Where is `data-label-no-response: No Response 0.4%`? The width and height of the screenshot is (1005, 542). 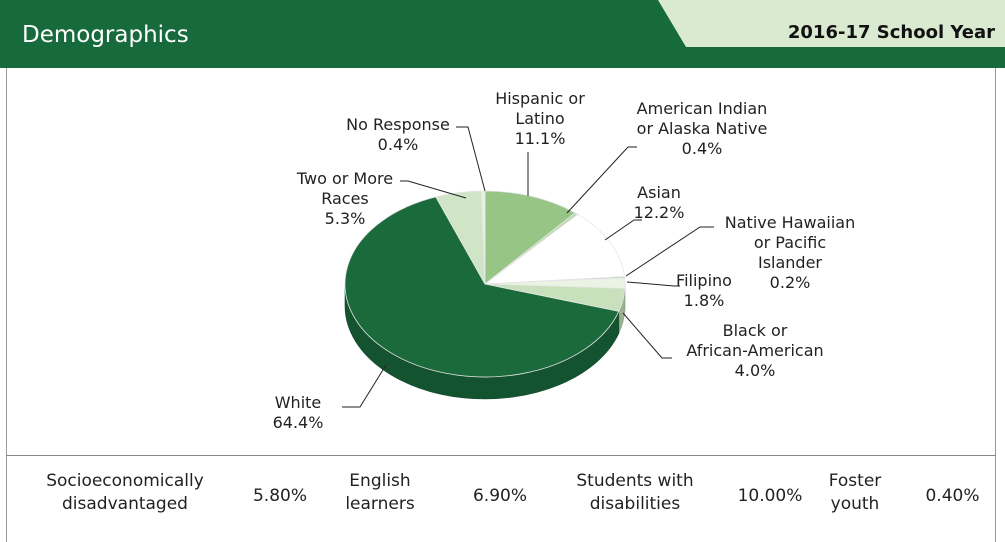
data-label-no-response: No Response 0.4% is located at coordinates (398, 134).